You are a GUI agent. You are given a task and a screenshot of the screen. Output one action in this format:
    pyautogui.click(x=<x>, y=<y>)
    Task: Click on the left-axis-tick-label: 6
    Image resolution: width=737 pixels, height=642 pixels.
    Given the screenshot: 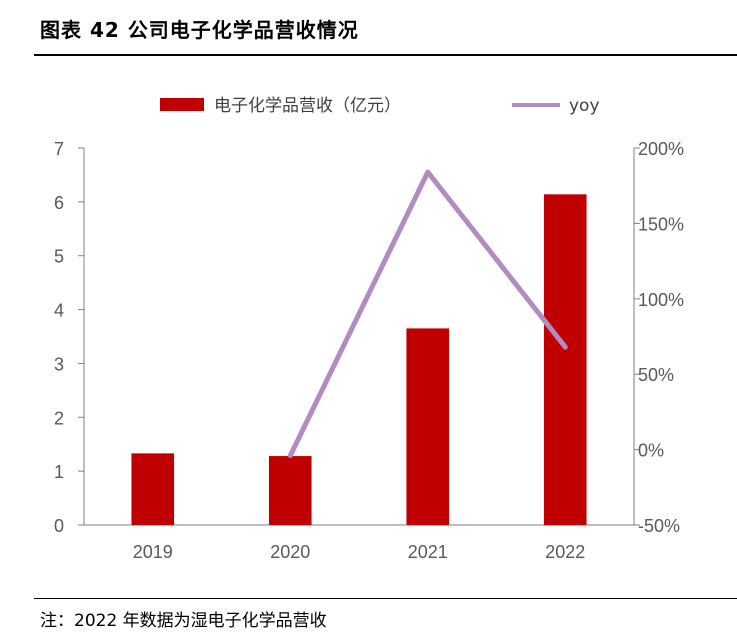 What is the action you would take?
    pyautogui.click(x=59, y=203)
    